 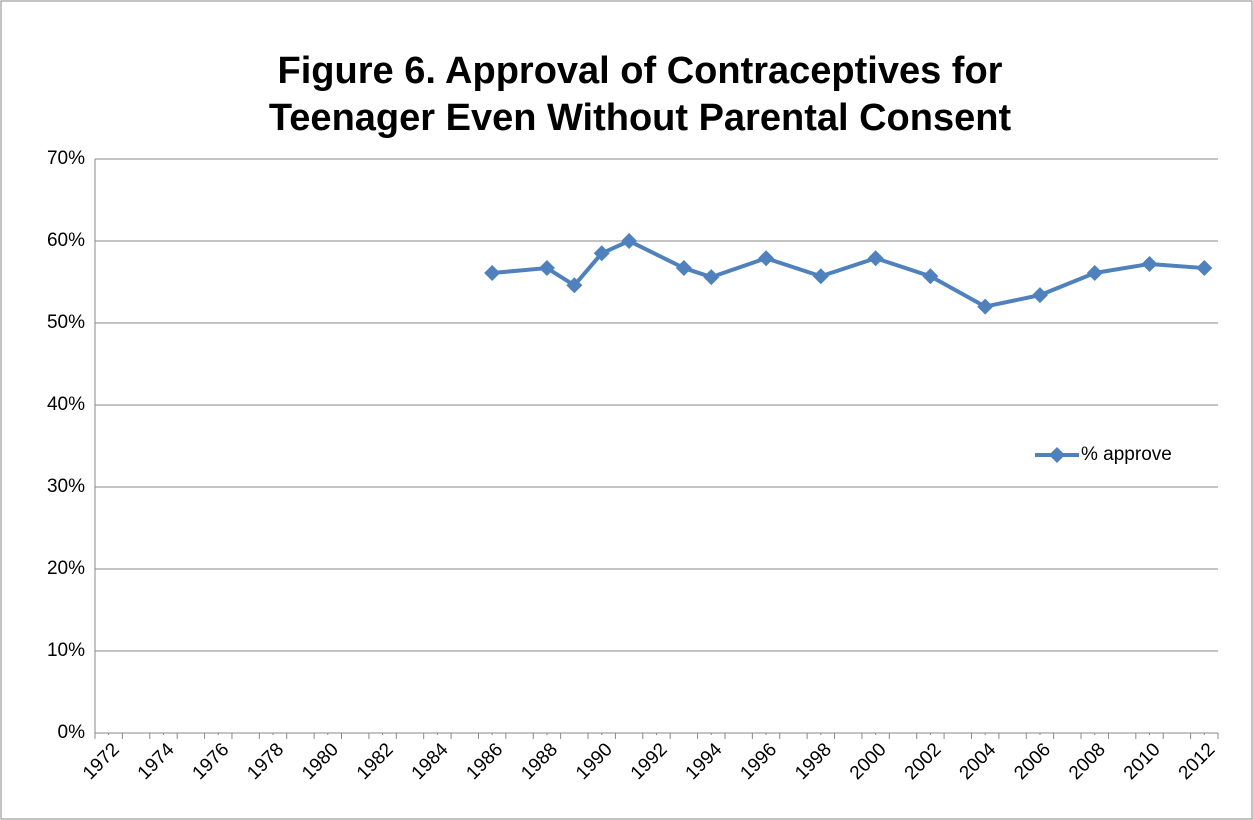 I want to click on y-tick-label: 40%, so click(x=66, y=404).